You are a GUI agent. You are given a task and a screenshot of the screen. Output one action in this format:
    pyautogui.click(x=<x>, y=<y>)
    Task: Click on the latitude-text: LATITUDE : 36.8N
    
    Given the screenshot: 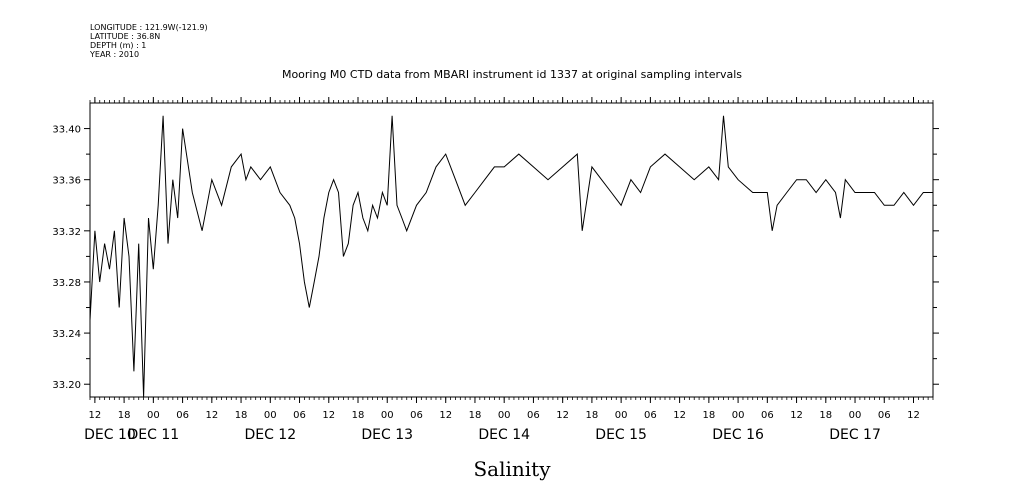 What is the action you would take?
    pyautogui.click(x=125, y=36)
    